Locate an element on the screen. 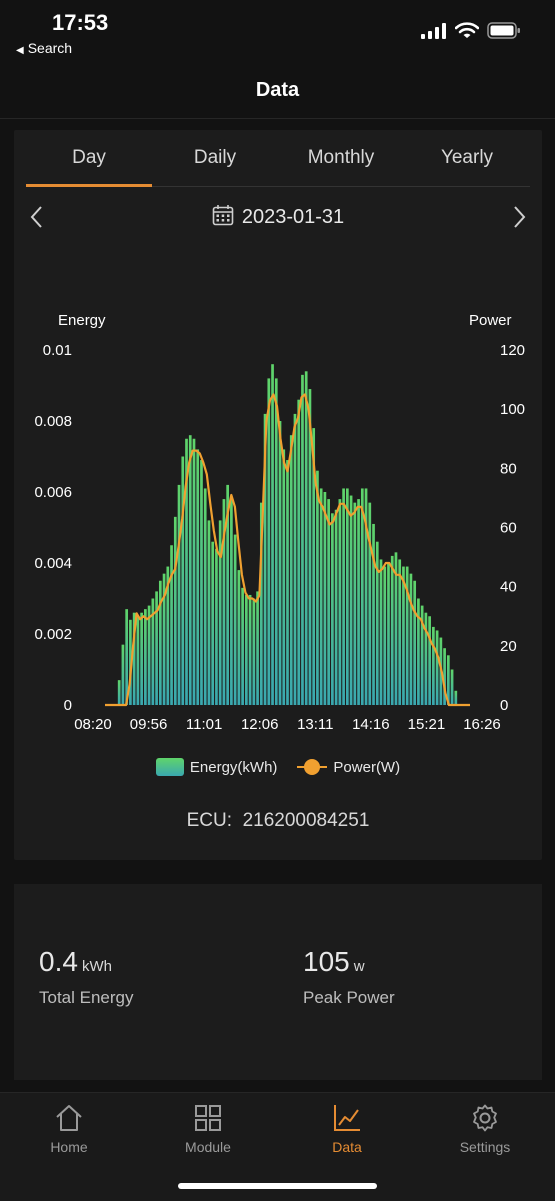  tab-monthly: Monthly is located at coordinates (341, 157).